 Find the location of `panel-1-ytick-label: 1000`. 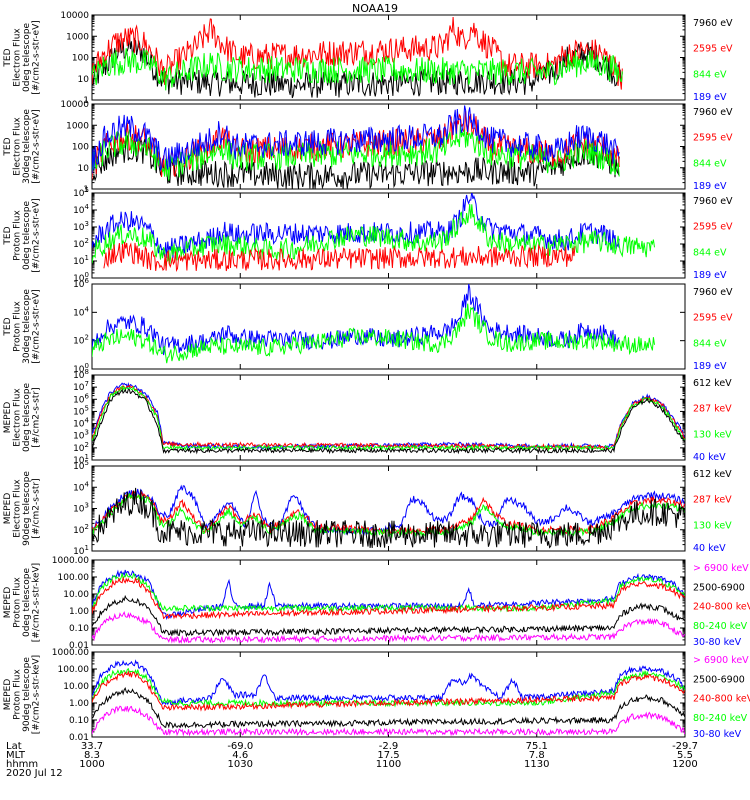

panel-1-ytick-label: 1000 is located at coordinates (77, 37).